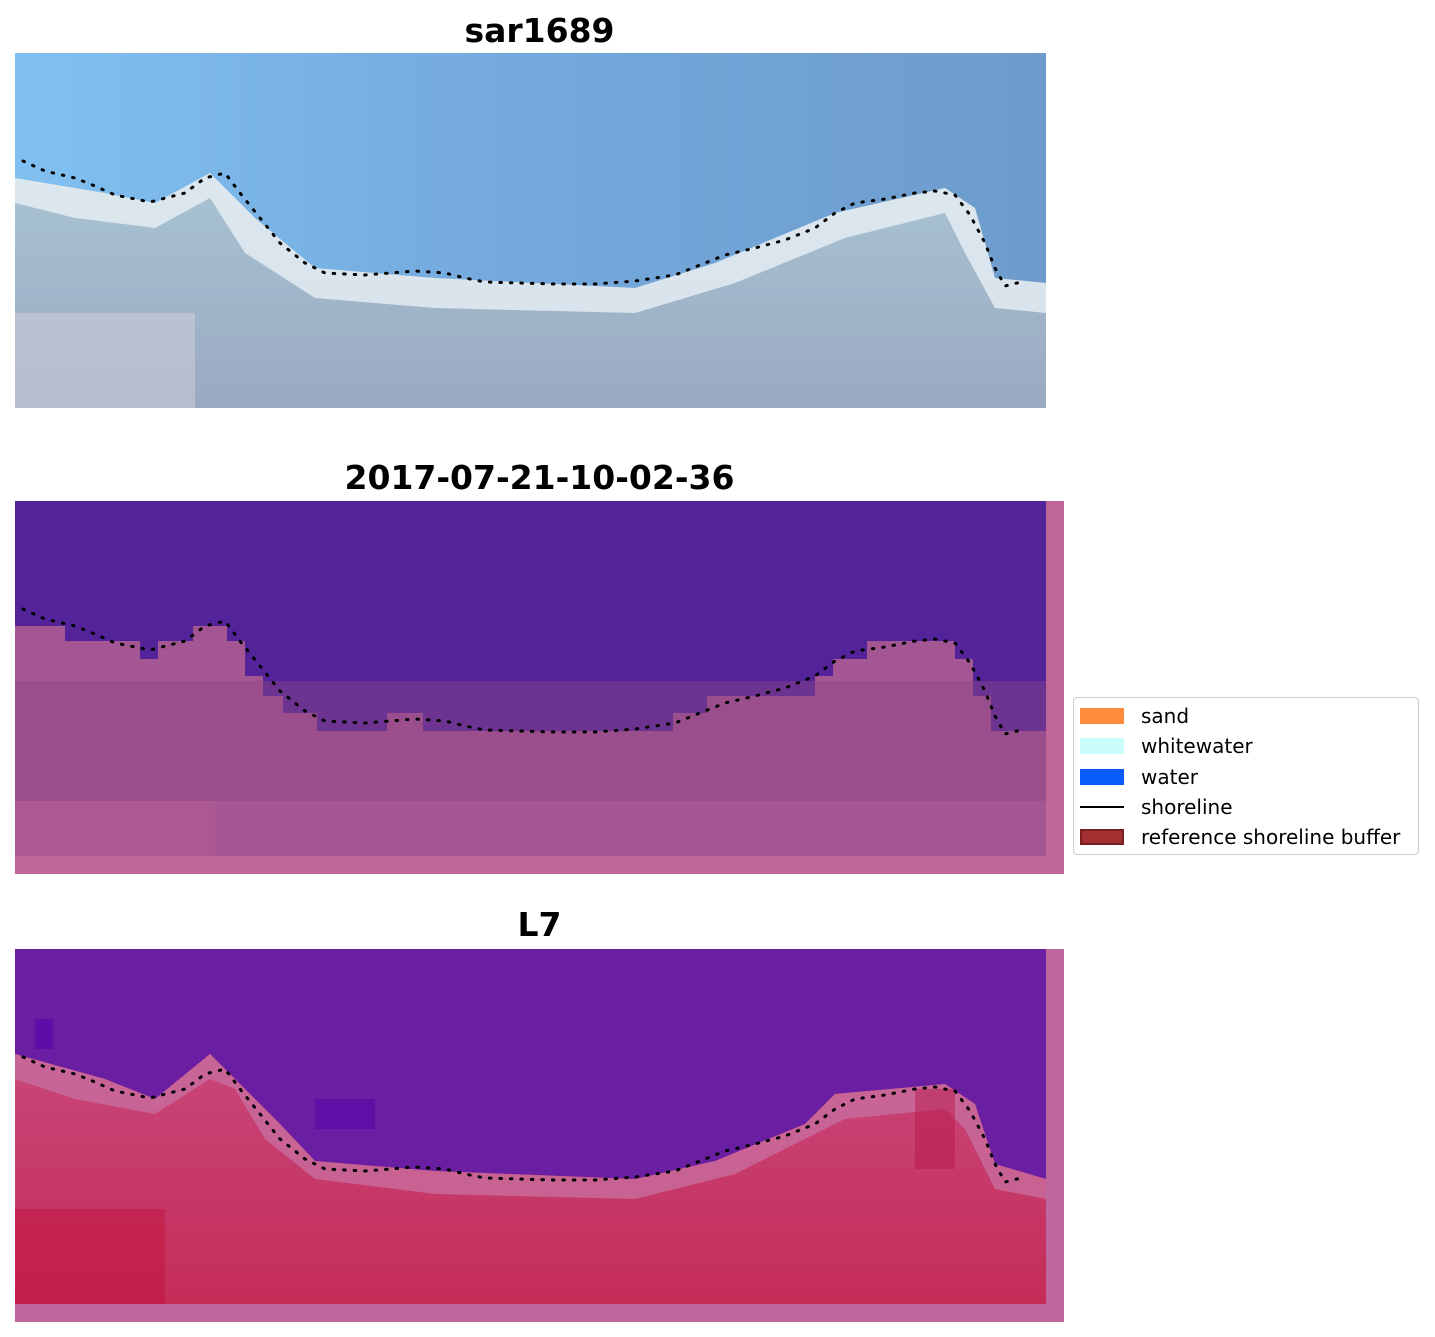 This screenshot has width=1435, height=1337. Describe the element at coordinates (1197, 746) in the screenshot. I see `legend-label-whitewater: whitewater` at that location.